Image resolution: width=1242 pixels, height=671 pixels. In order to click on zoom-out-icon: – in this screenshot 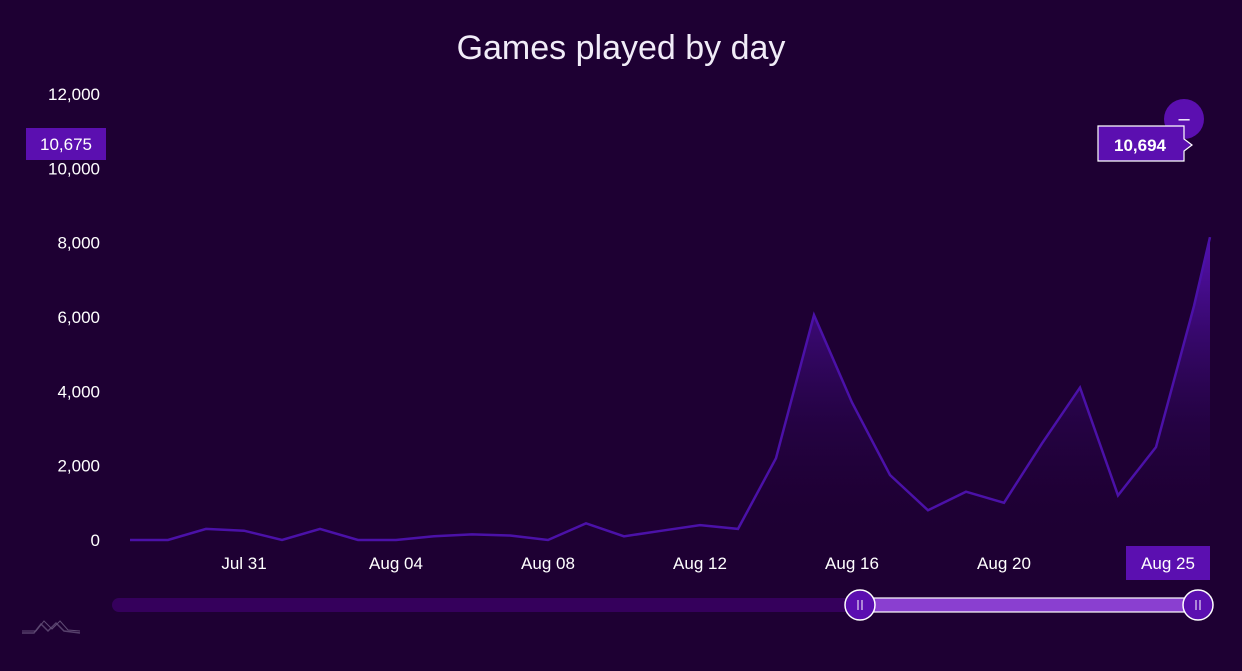, I will do `click(1184, 119)`.